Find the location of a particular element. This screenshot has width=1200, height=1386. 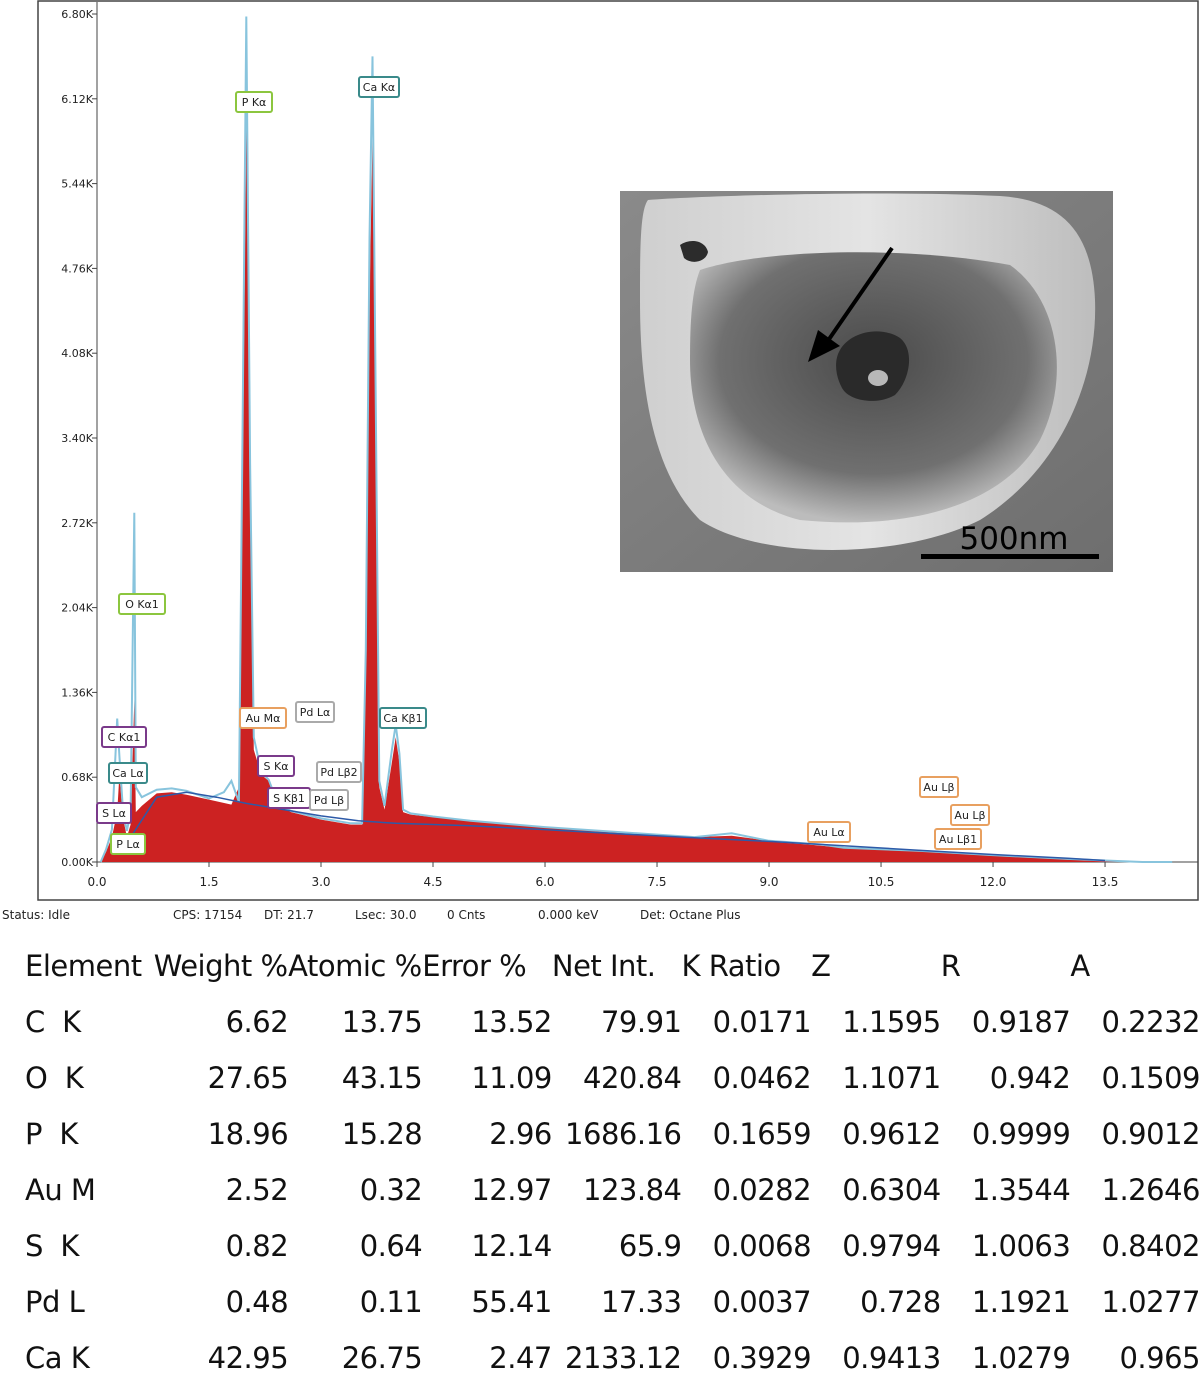

scale-bar-label: 500nm is located at coordinates (1013, 539).